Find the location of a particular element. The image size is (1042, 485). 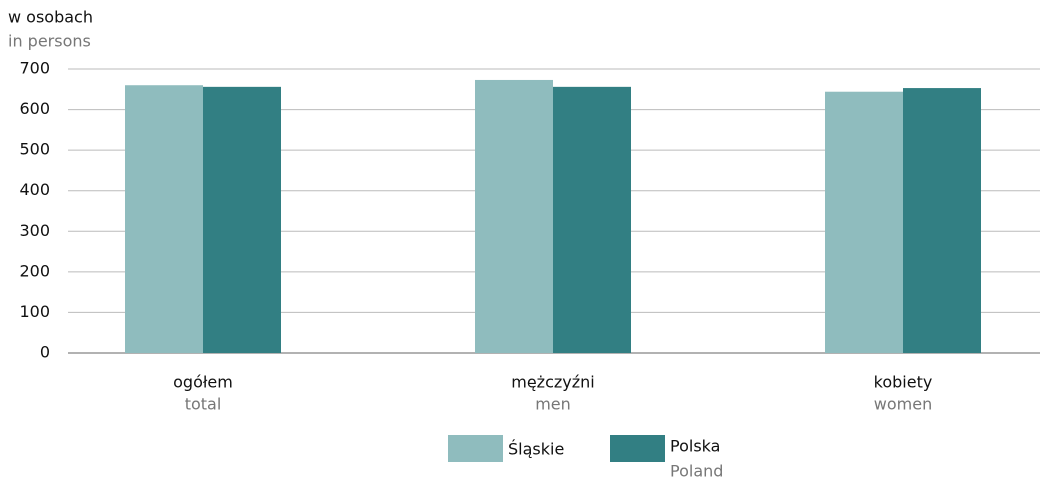

x-tick-label: ogółem is located at coordinates (203, 382).